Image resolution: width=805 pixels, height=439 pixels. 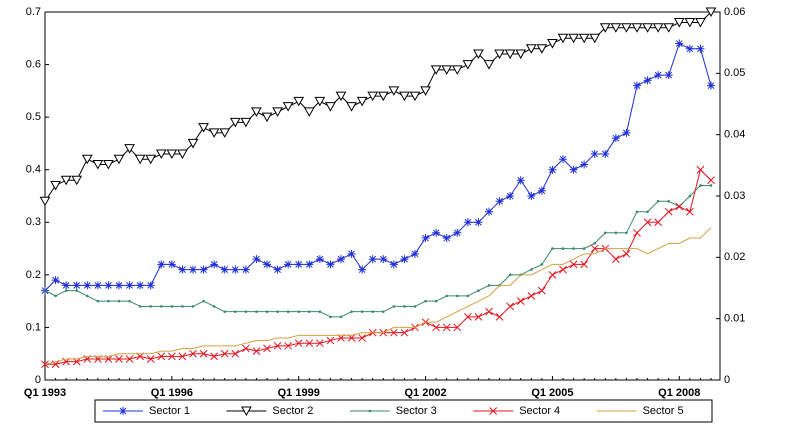 What do you see at coordinates (33, 117) in the screenshot?
I see `y-tick-label: 0.5` at bounding box center [33, 117].